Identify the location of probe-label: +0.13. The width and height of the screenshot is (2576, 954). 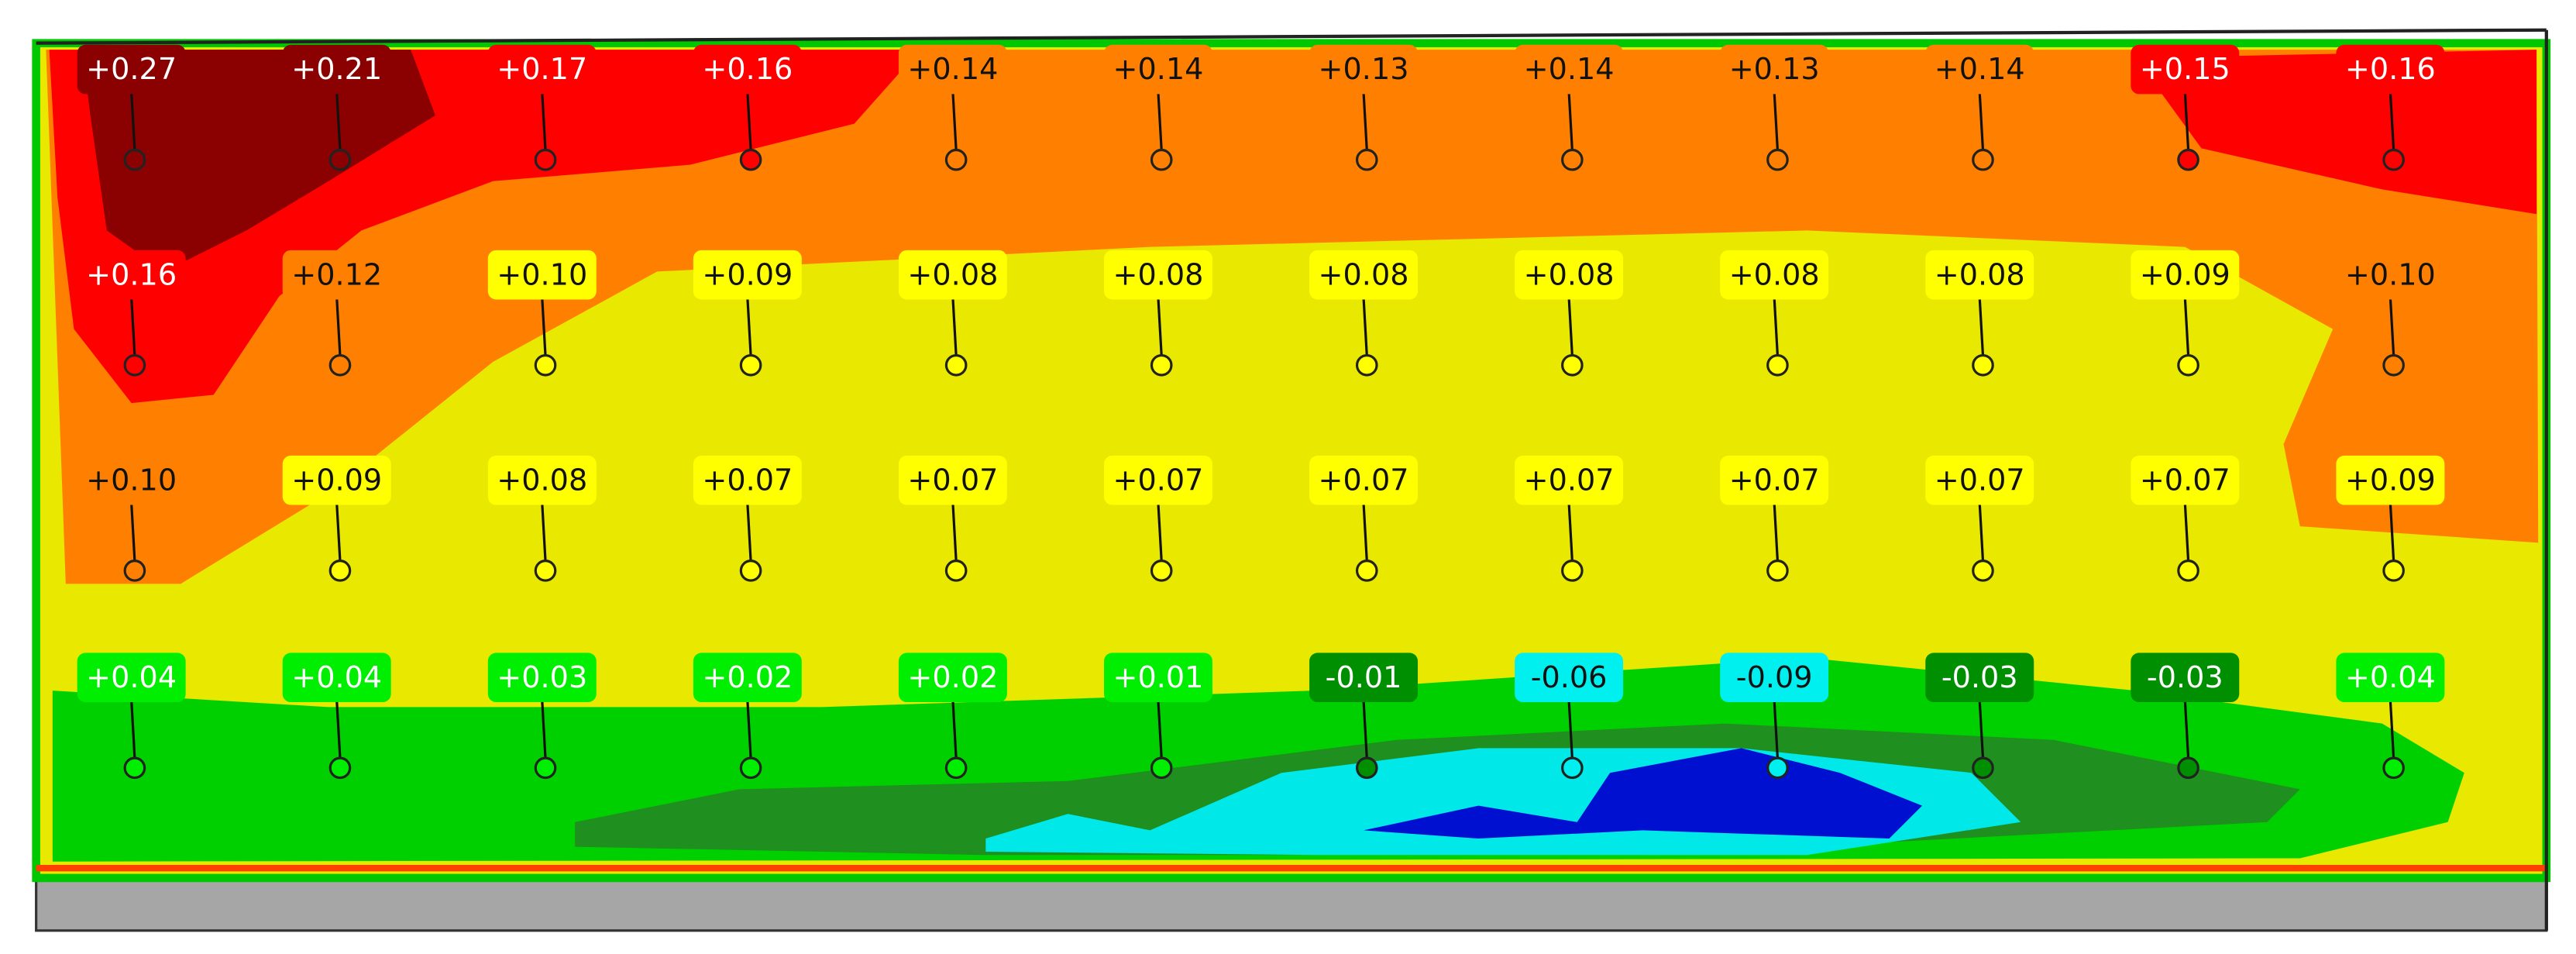
(1364, 69).